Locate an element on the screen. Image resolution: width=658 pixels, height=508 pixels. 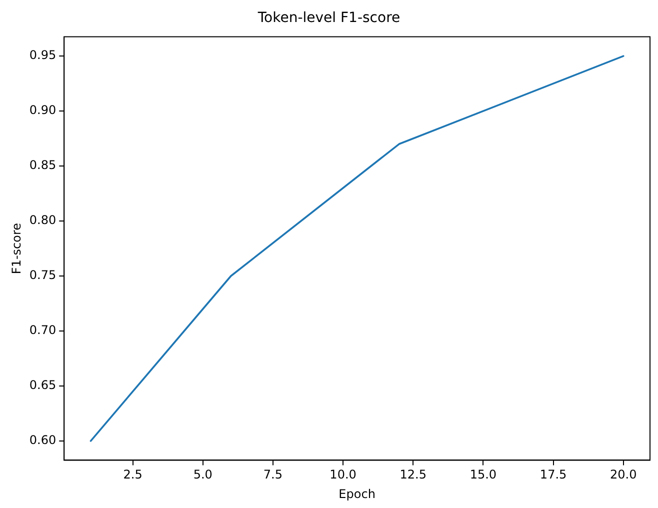
x-tick-label: 20.0 is located at coordinates (623, 475).